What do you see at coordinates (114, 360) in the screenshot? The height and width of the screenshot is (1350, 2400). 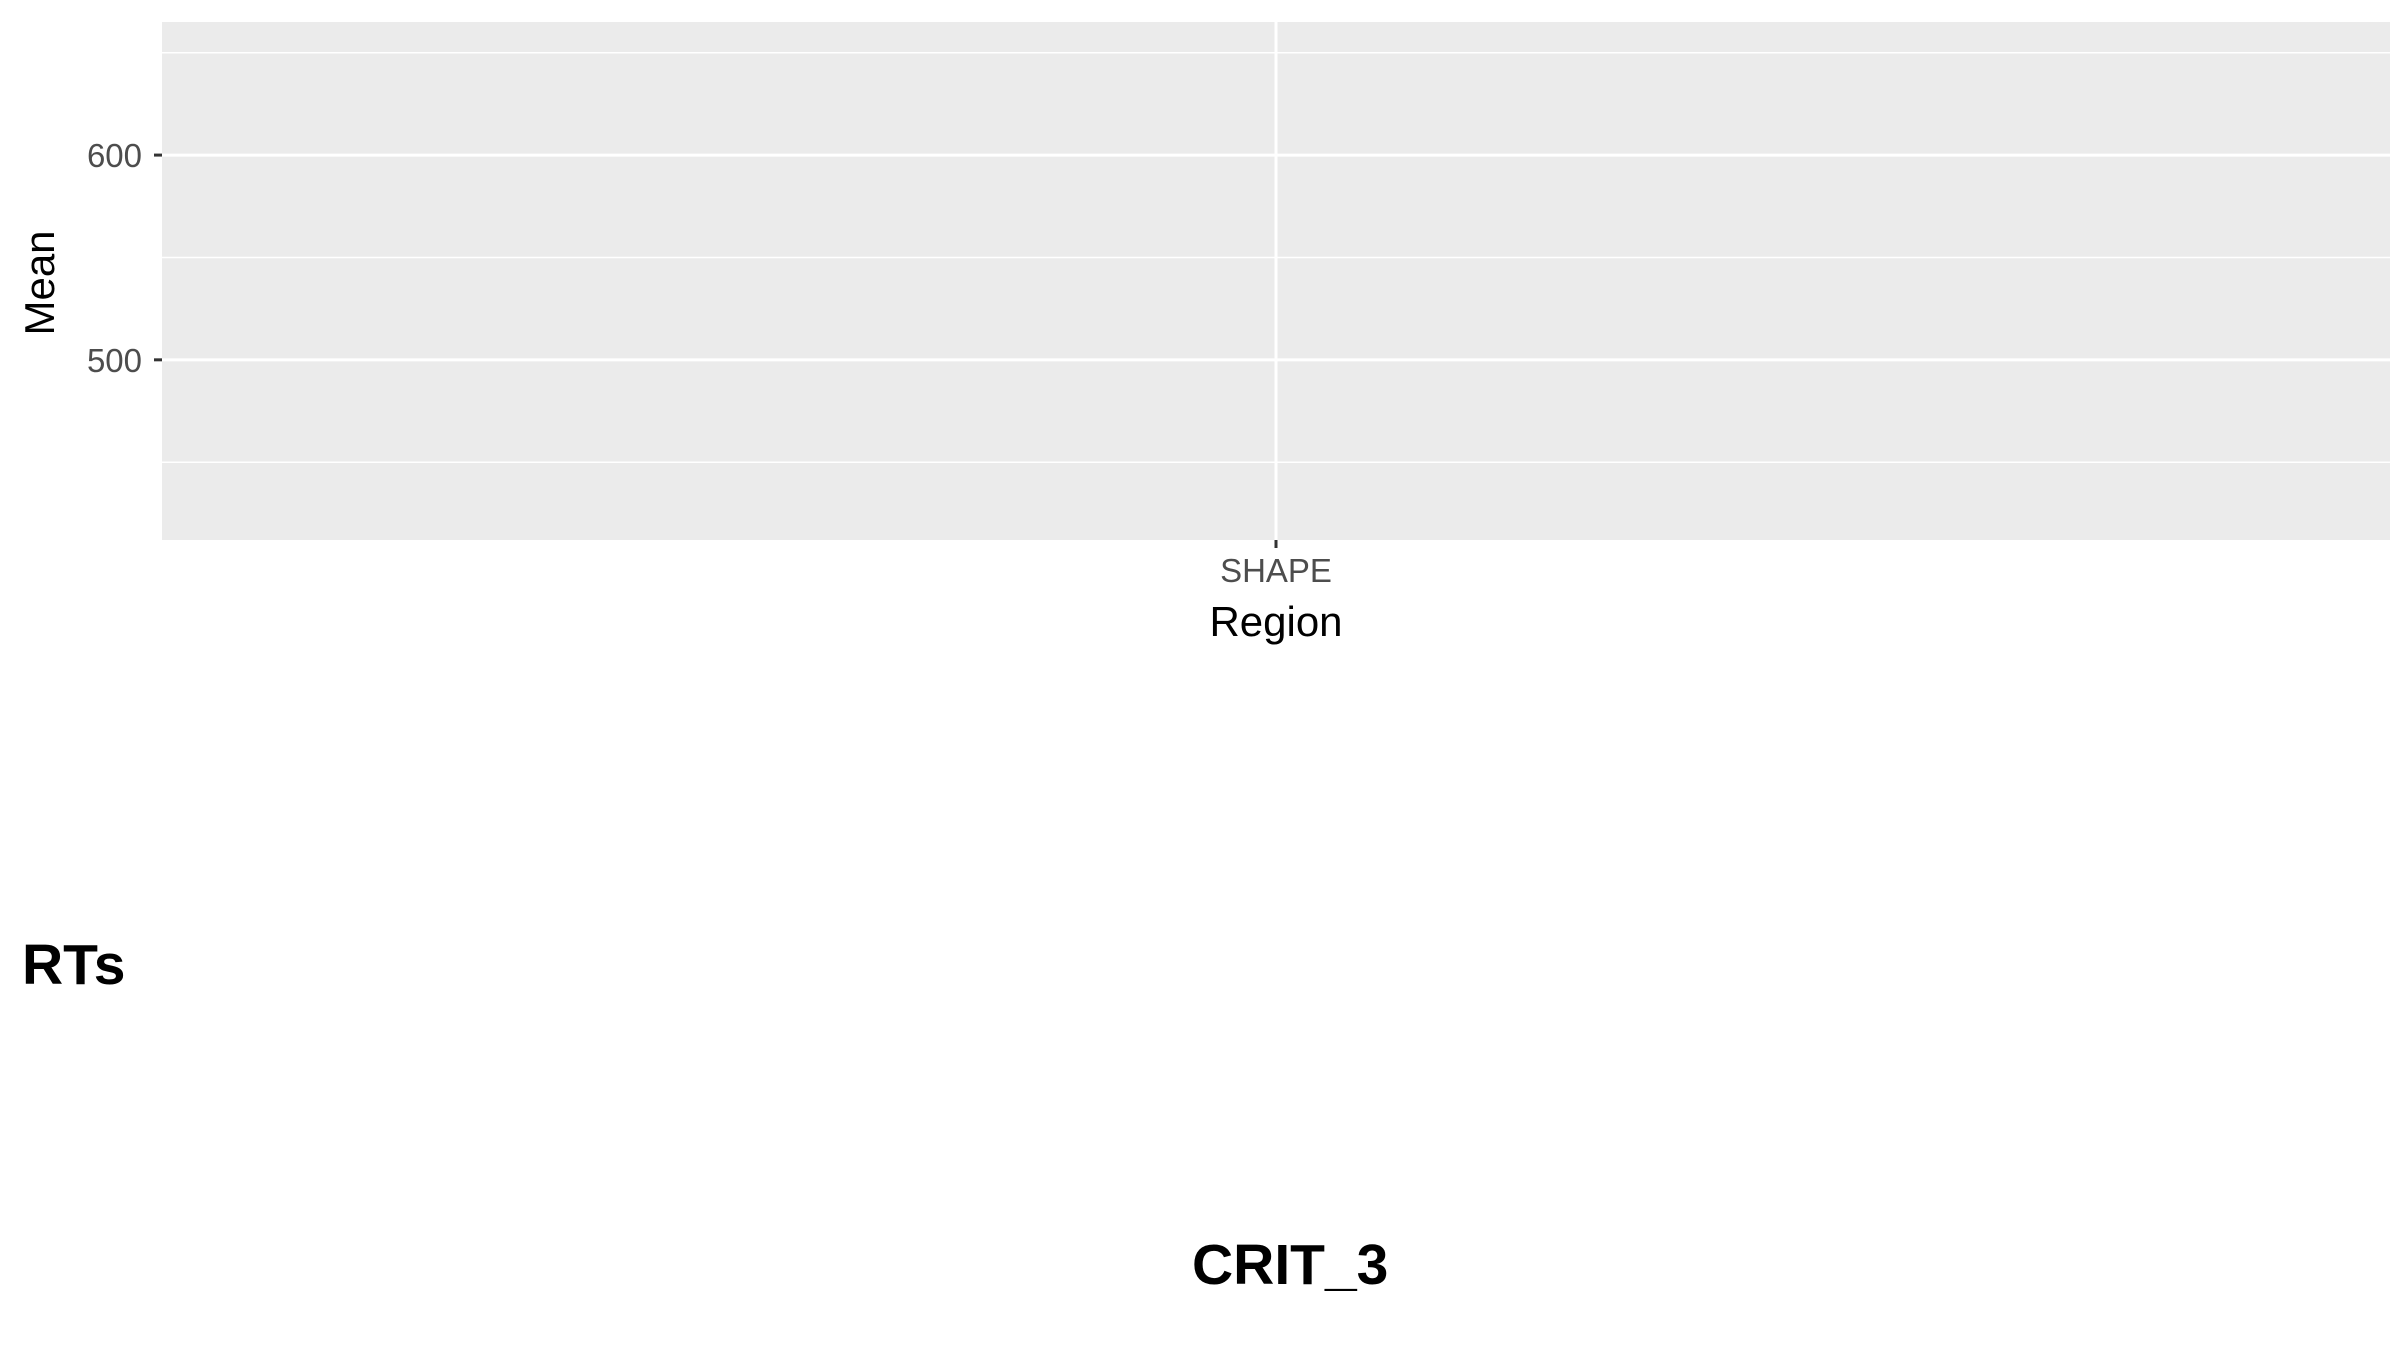 I see `y-tick-label: 500` at bounding box center [114, 360].